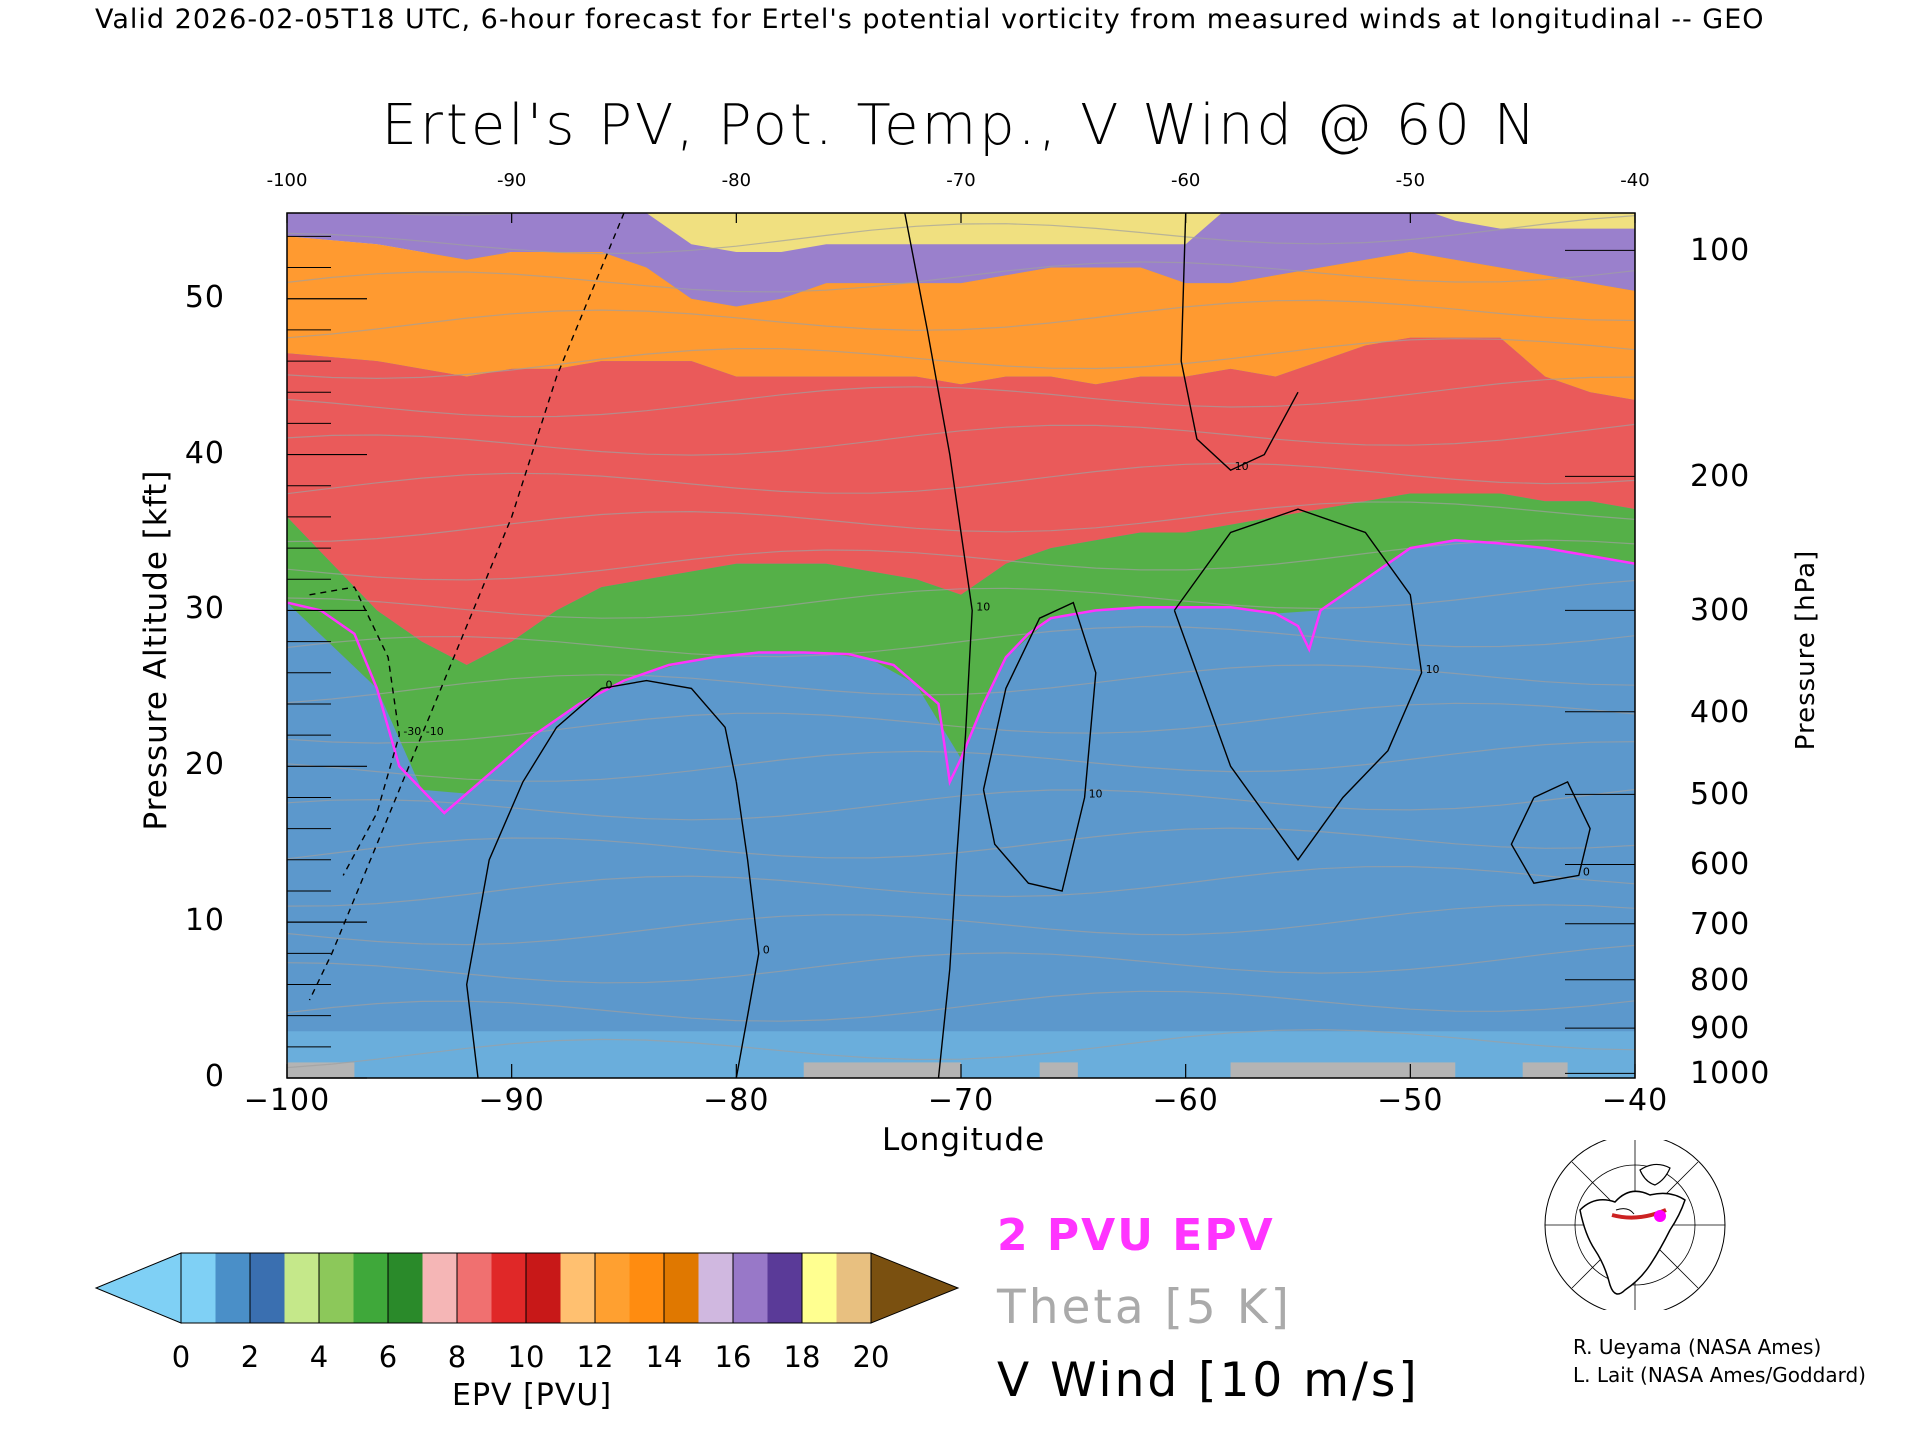  What do you see at coordinates (204, 609) in the screenshot?
I see `y-tick-label: 30` at bounding box center [204, 609].